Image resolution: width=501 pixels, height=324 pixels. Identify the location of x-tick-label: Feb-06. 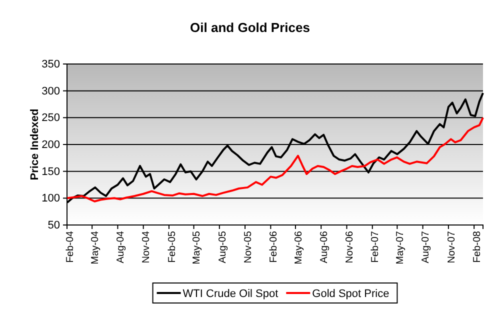
(274, 246).